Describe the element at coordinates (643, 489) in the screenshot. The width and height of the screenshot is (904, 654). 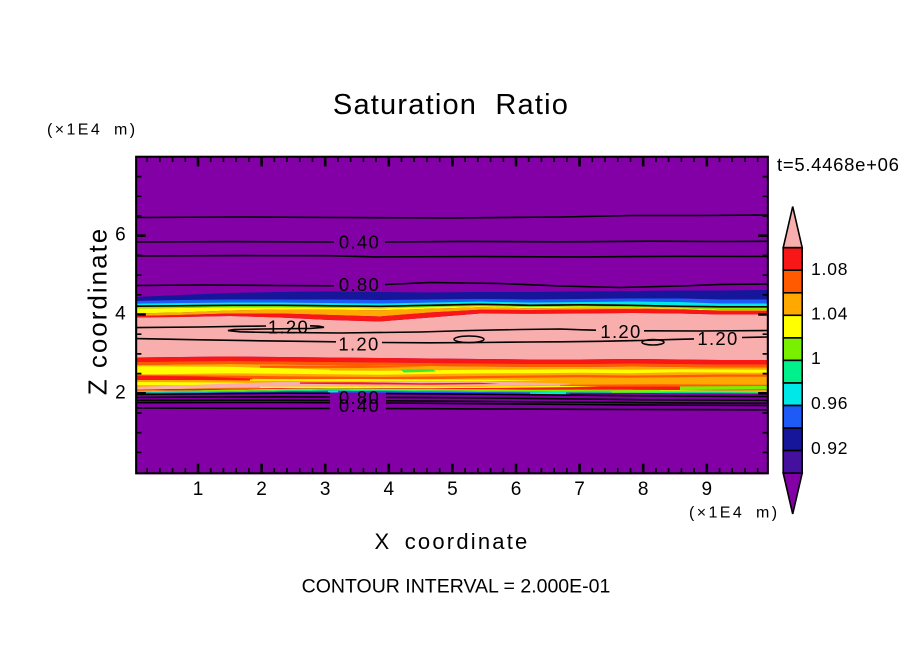
I see `svg-text: 8` at that location.